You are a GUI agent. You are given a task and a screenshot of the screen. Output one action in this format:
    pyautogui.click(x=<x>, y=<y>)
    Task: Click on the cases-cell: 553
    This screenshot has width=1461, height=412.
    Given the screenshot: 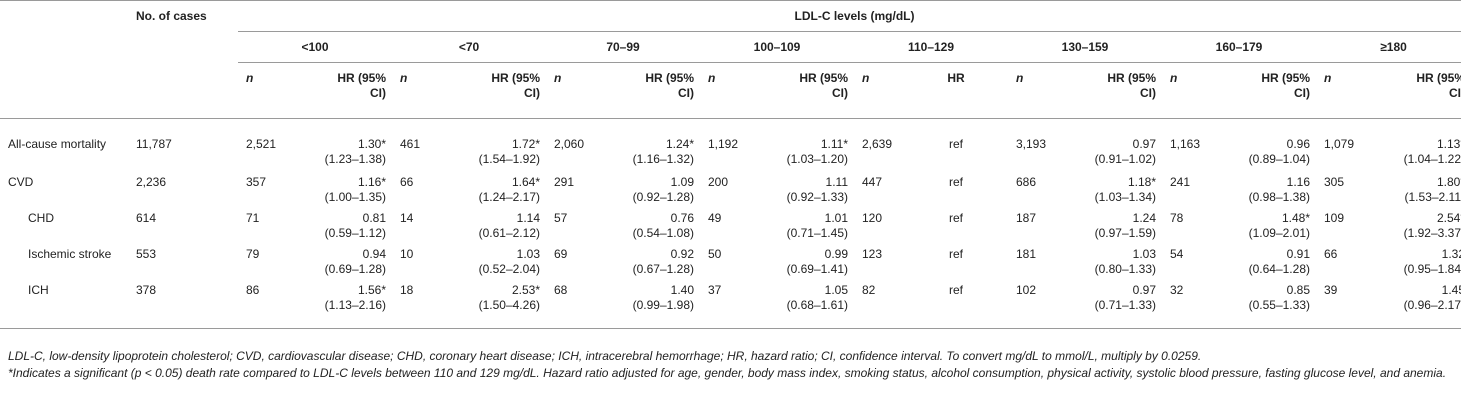 What is the action you would take?
    pyautogui.click(x=146, y=253)
    